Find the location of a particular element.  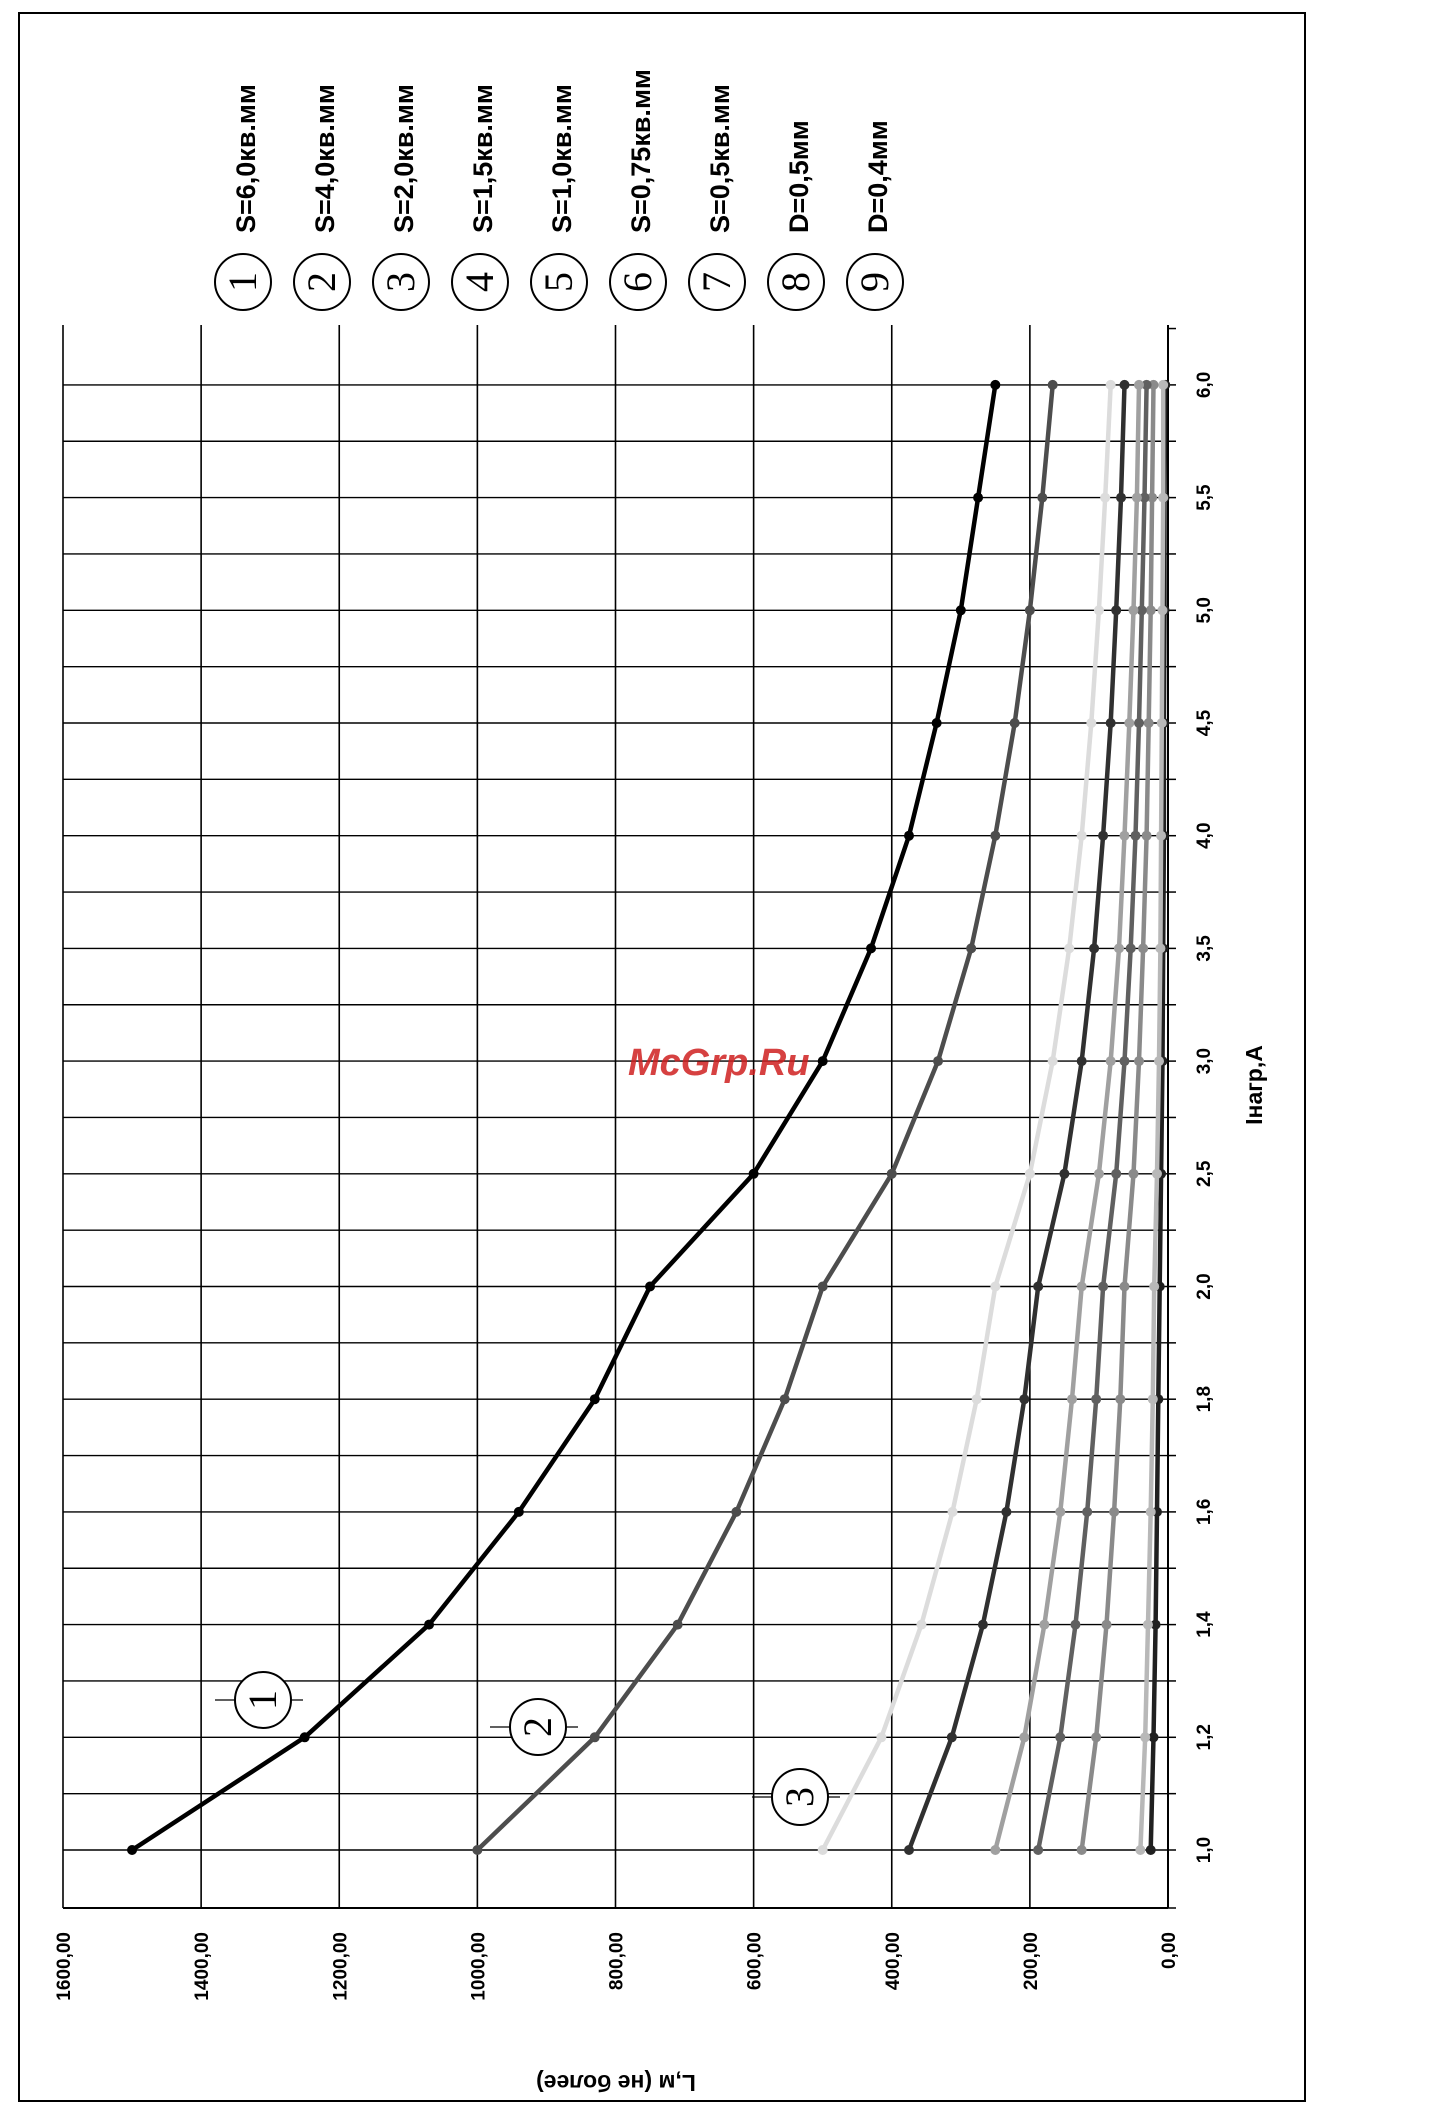

legend-number: 9 is located at coordinates (874, 282).